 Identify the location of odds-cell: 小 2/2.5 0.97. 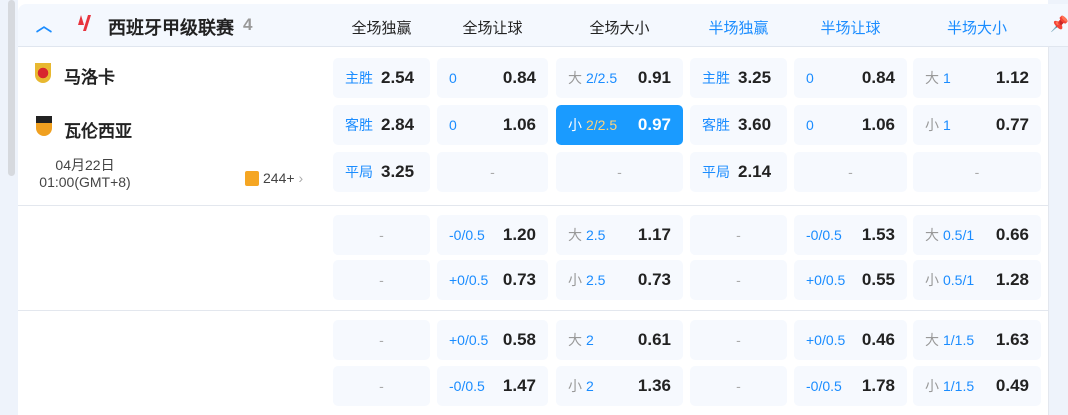
(619, 125).